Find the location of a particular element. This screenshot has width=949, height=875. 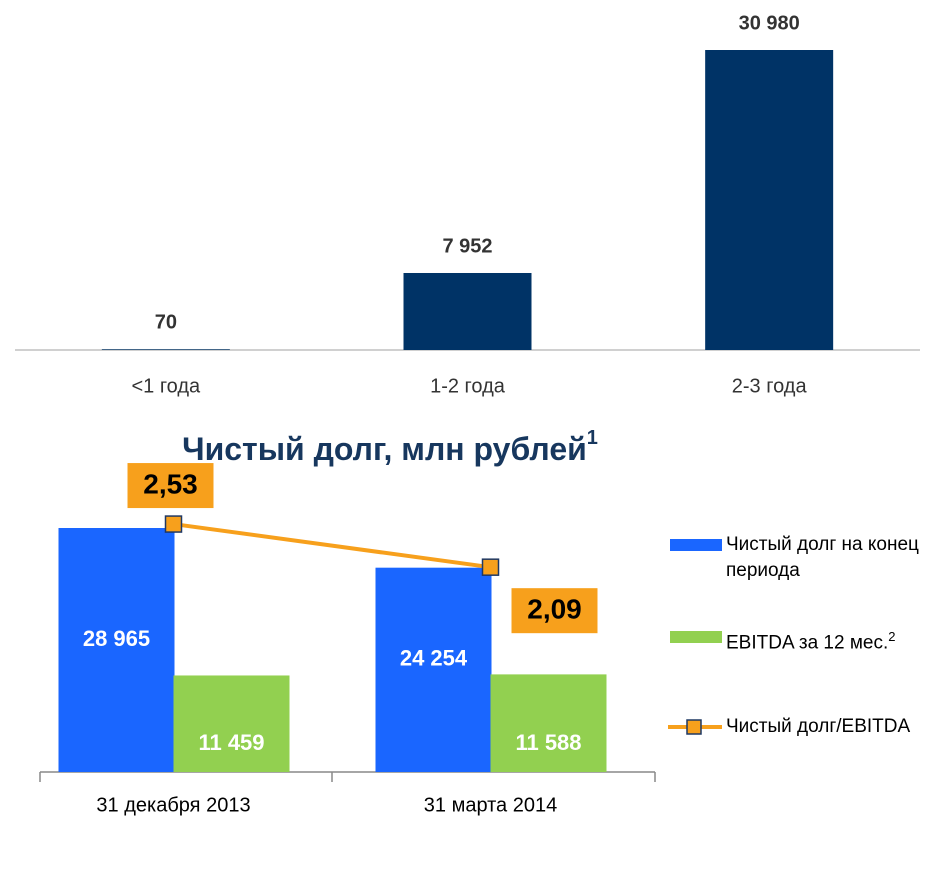

chart-title: Чистый долг, млн рублей1 is located at coordinates (390, 447).